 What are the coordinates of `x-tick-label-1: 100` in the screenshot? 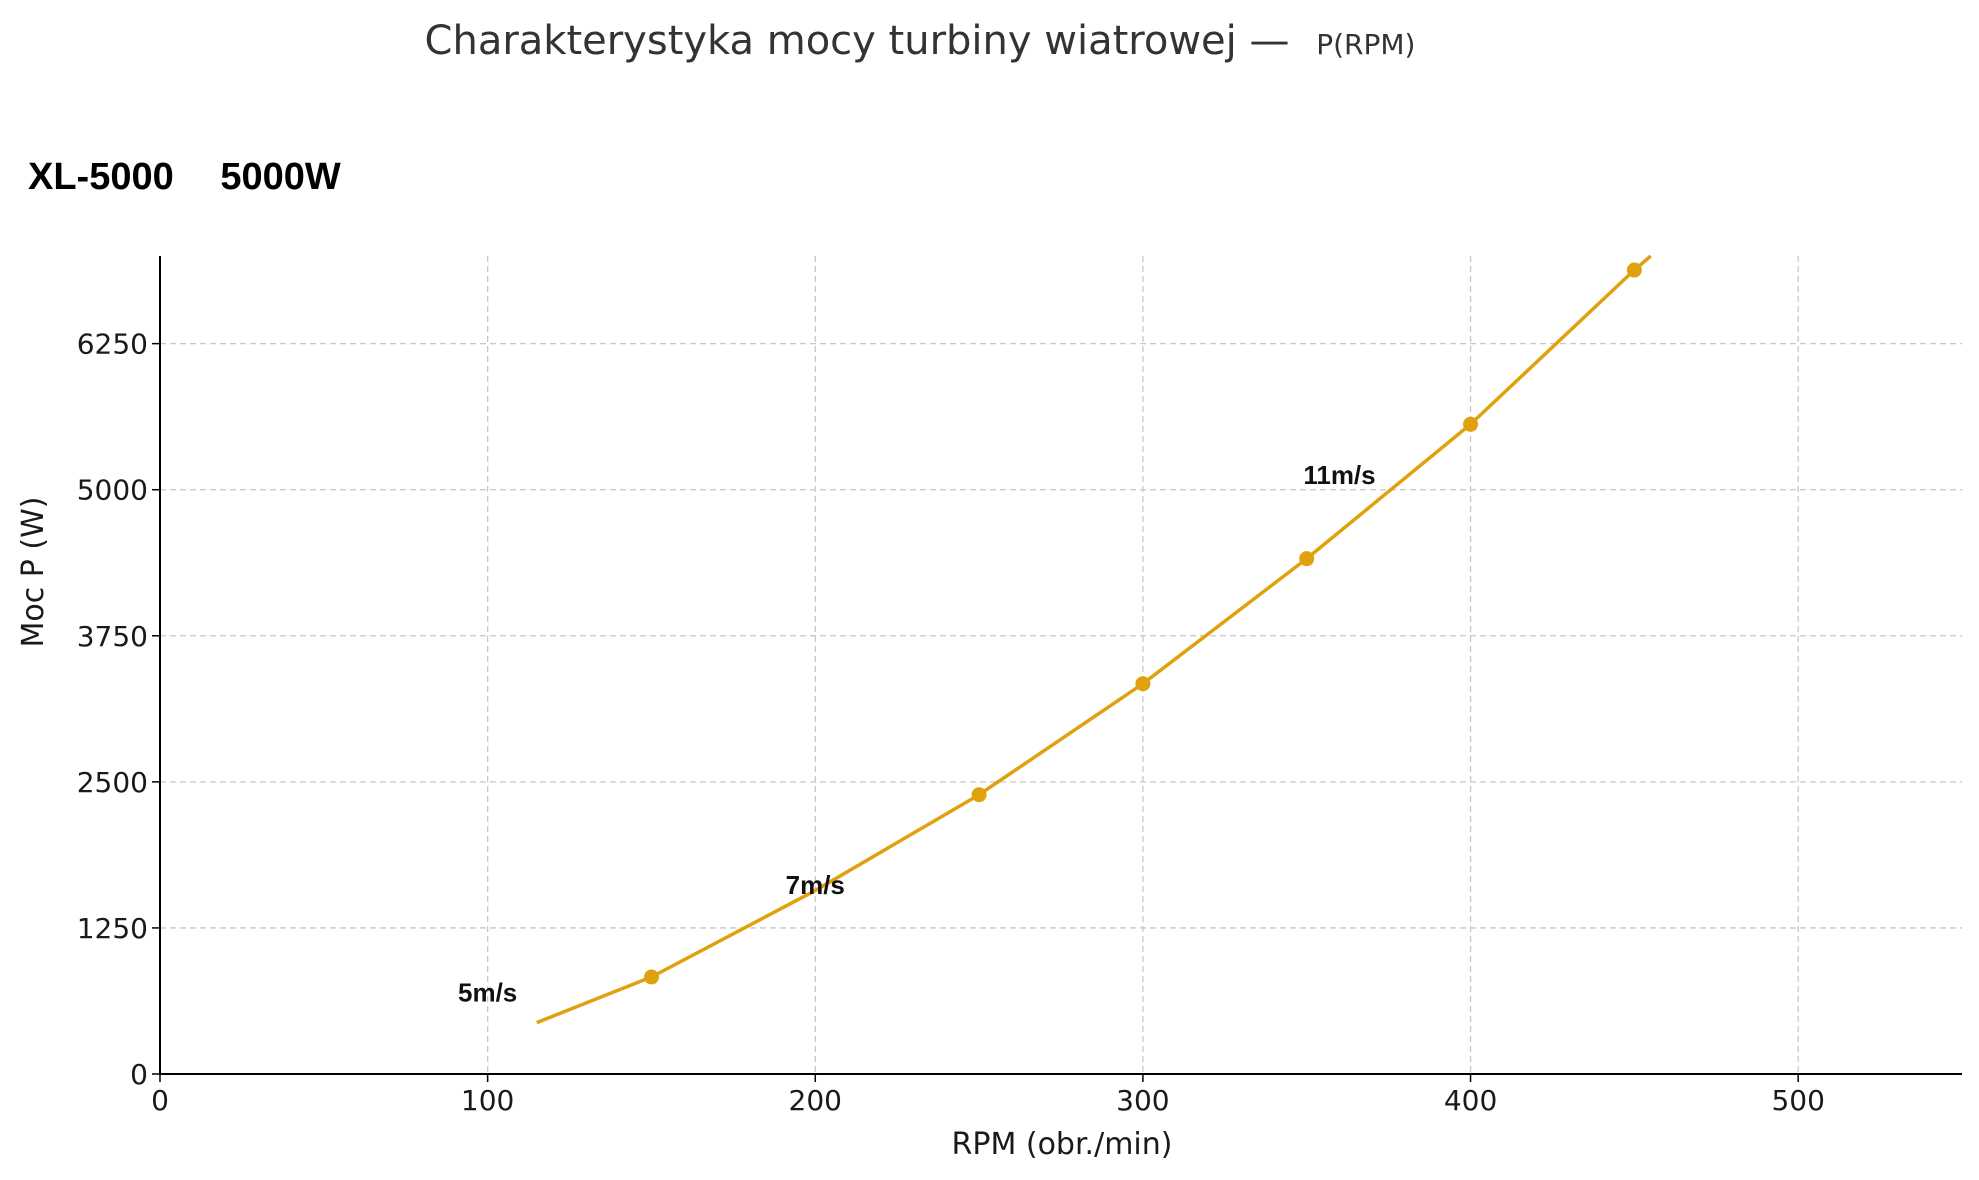 It's located at (487, 1100).